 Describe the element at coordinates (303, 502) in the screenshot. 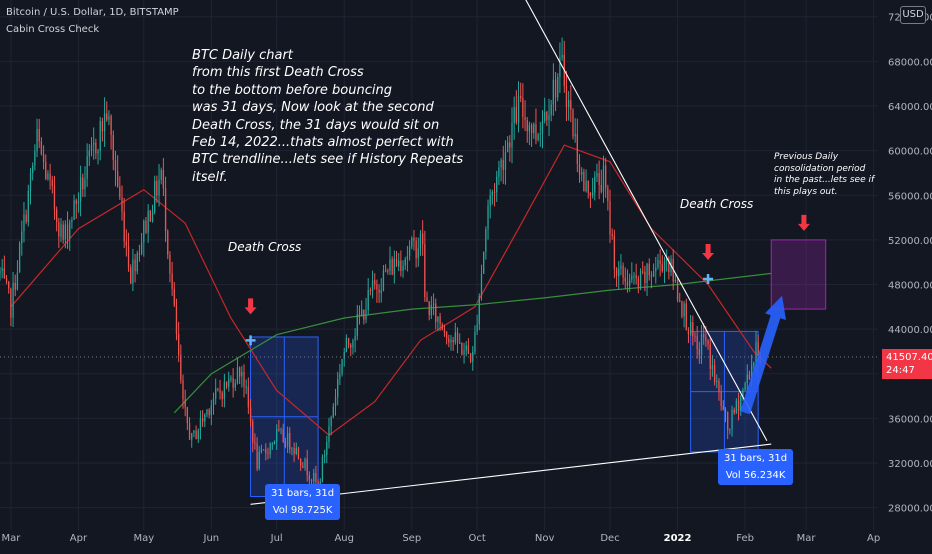

I see `range-1-badge: 31 bars, 31d Vol 98.725K` at that location.